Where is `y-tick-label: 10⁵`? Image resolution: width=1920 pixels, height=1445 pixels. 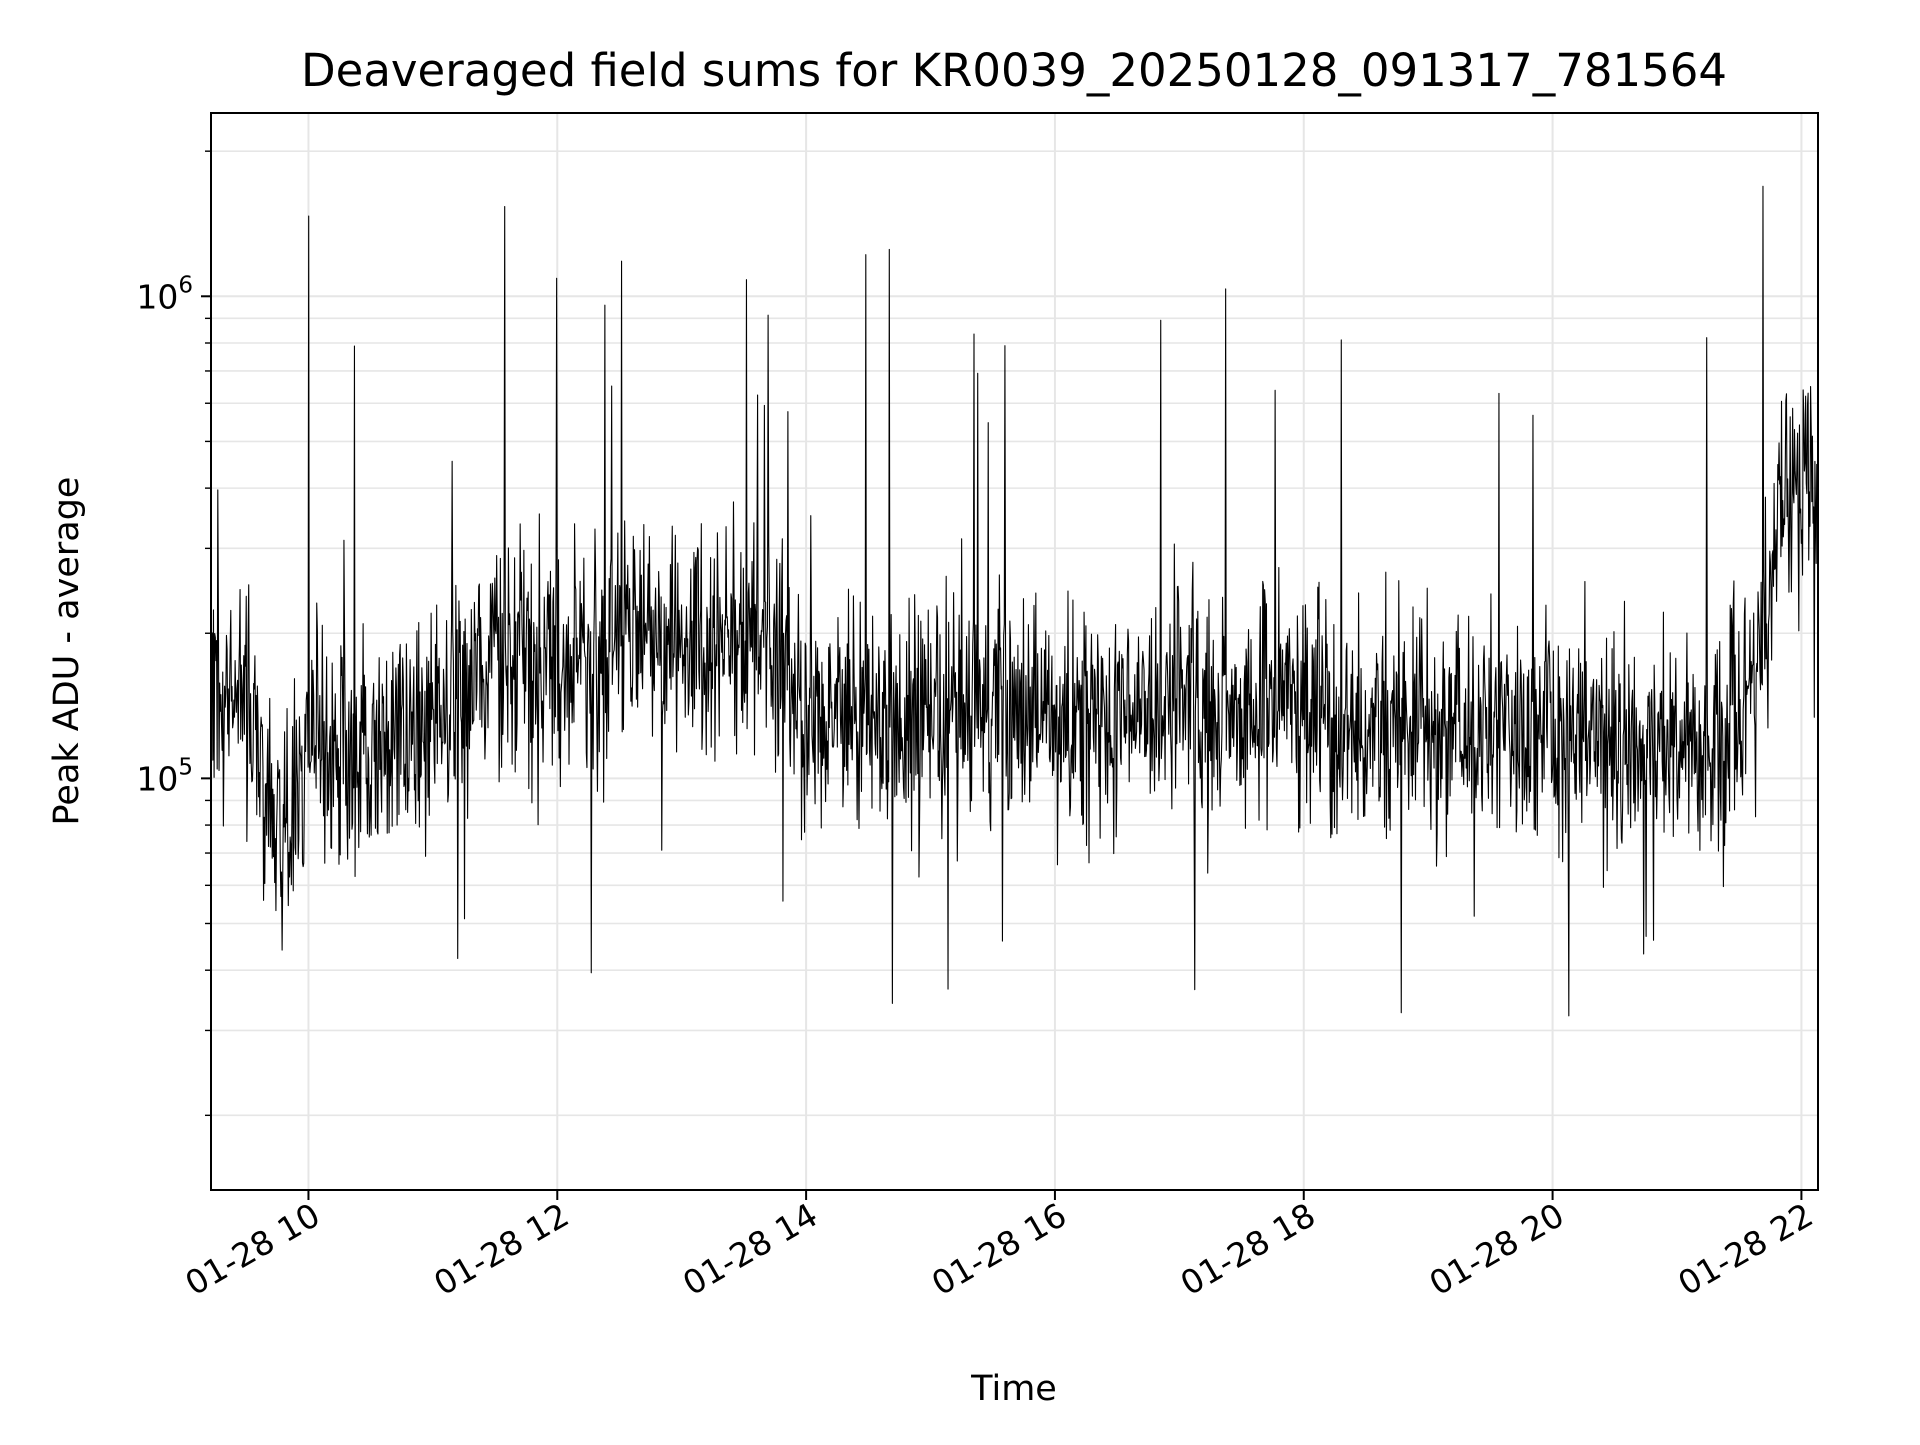 y-tick-label: 10⁵ is located at coordinates (164, 776).